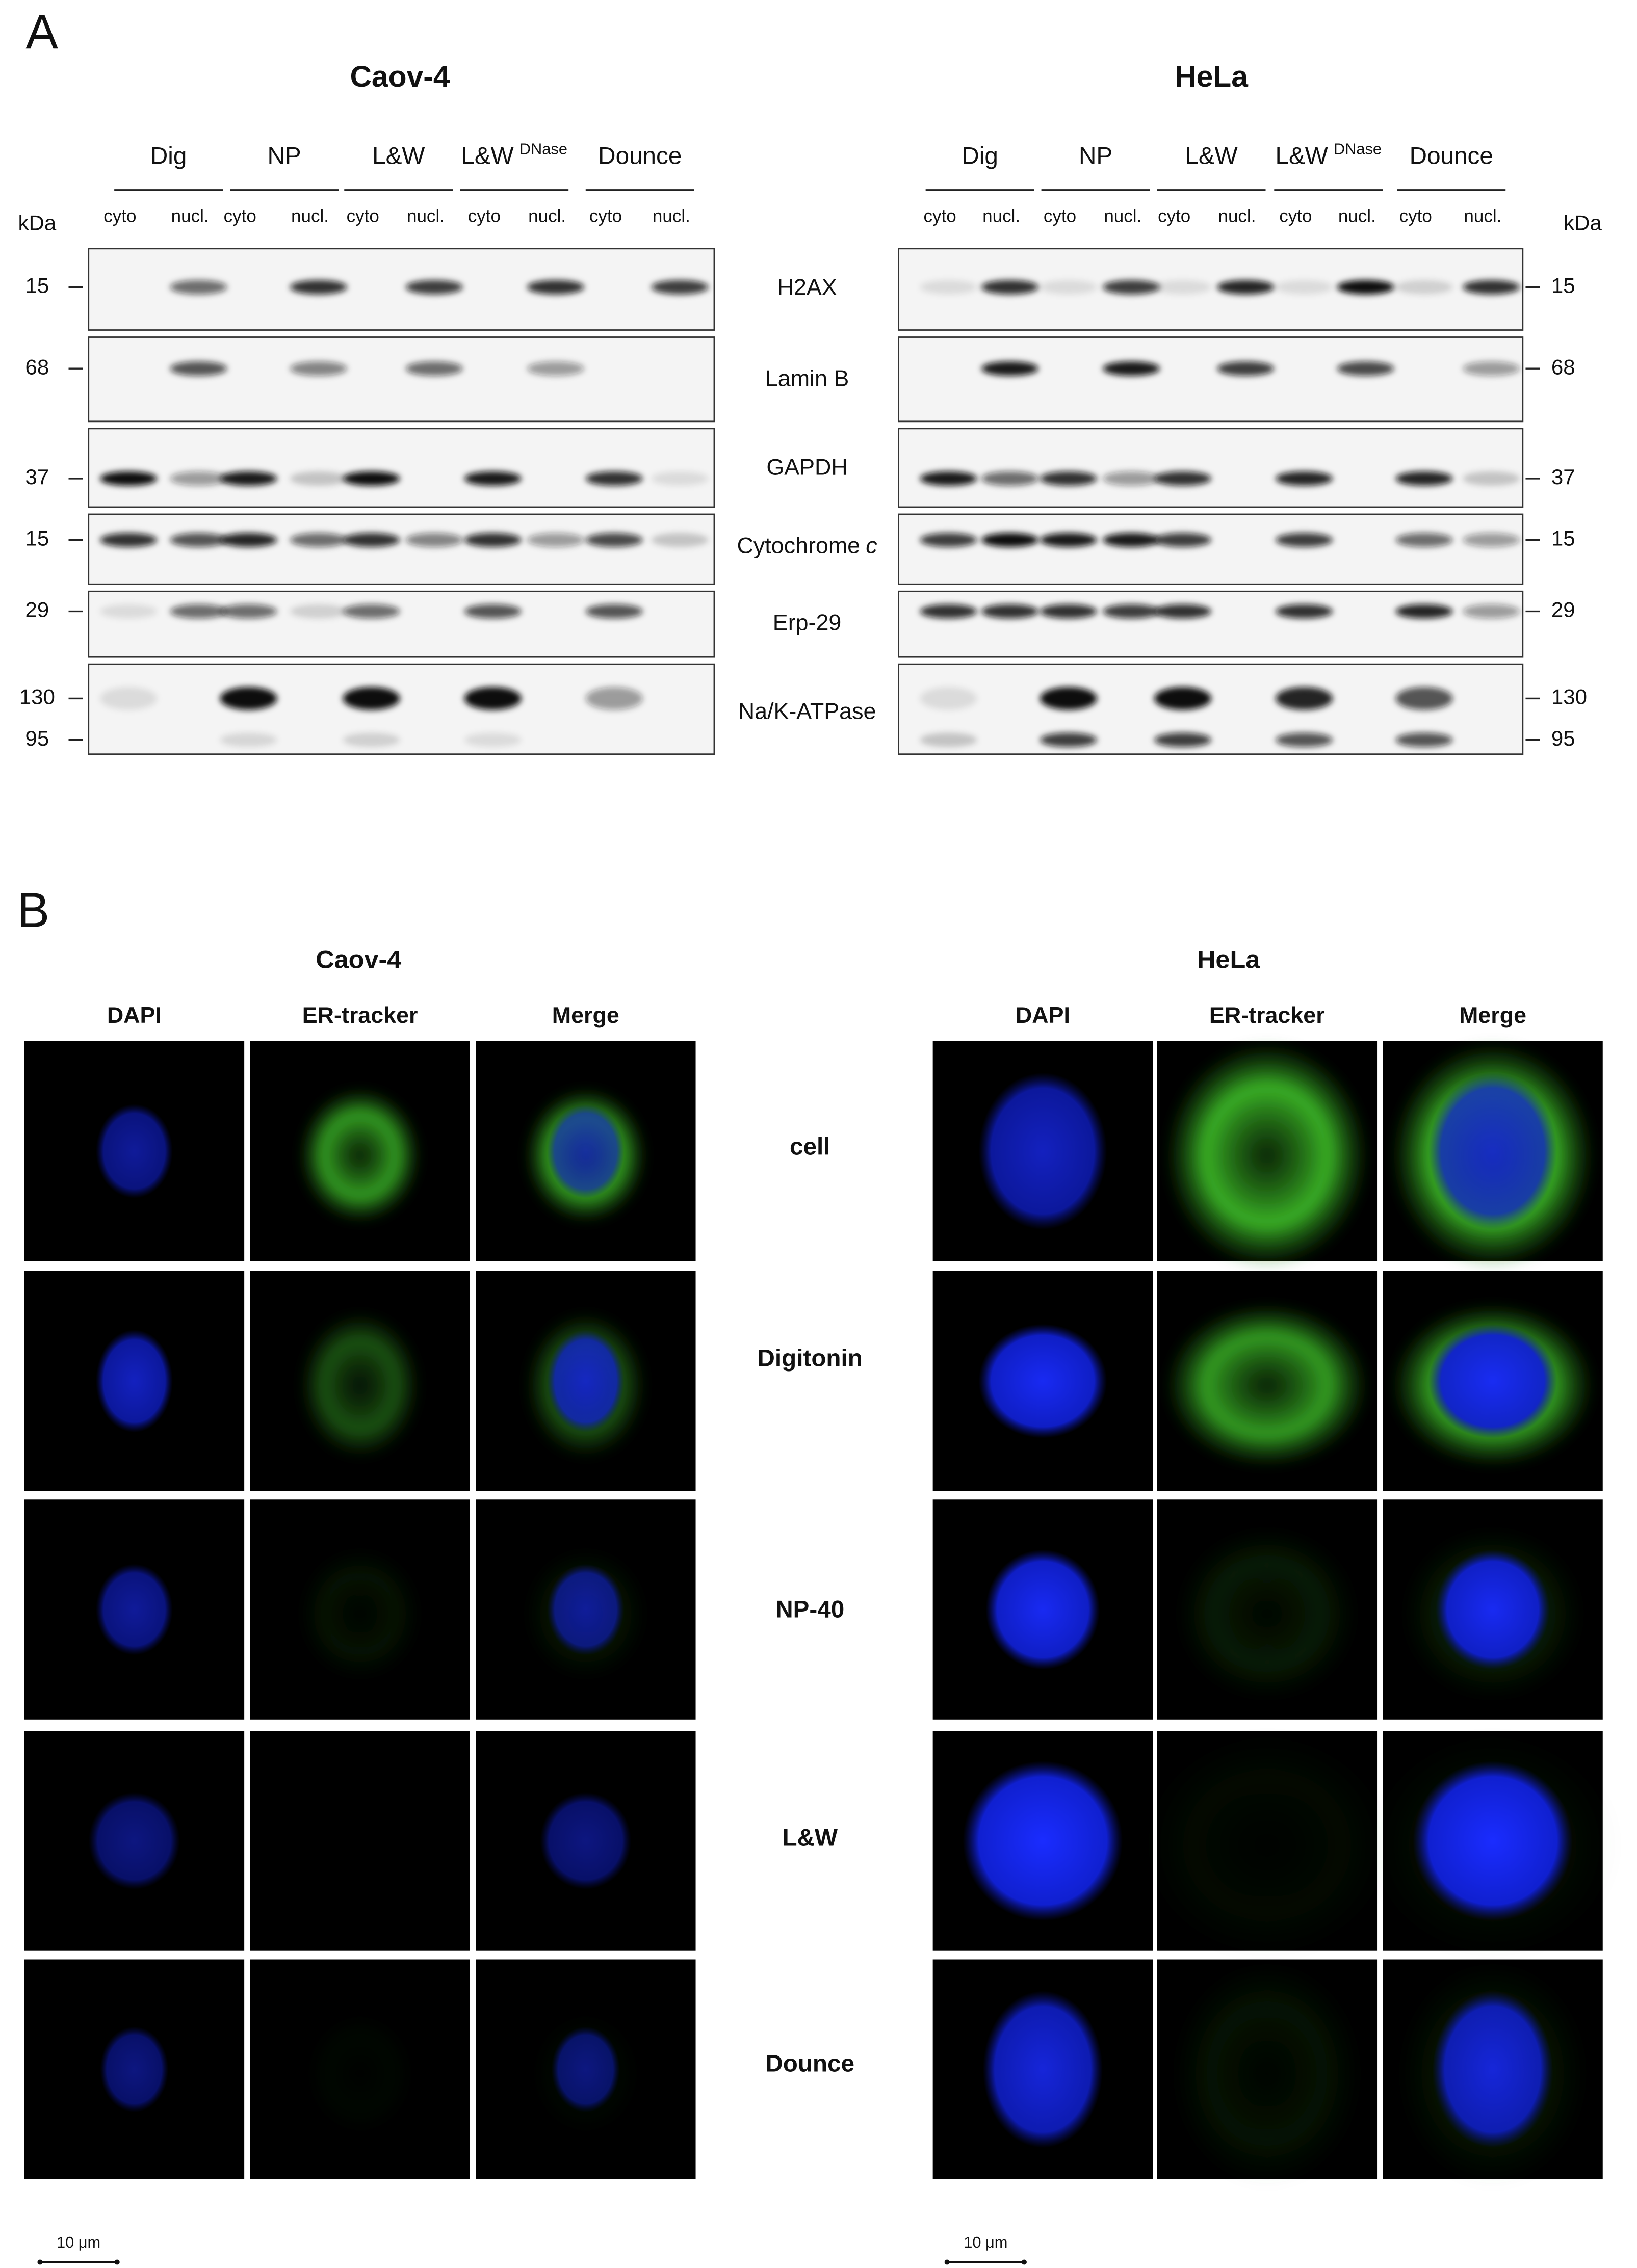  What do you see at coordinates (1492, 1015) in the screenshot?
I see `channel-label: Merge` at bounding box center [1492, 1015].